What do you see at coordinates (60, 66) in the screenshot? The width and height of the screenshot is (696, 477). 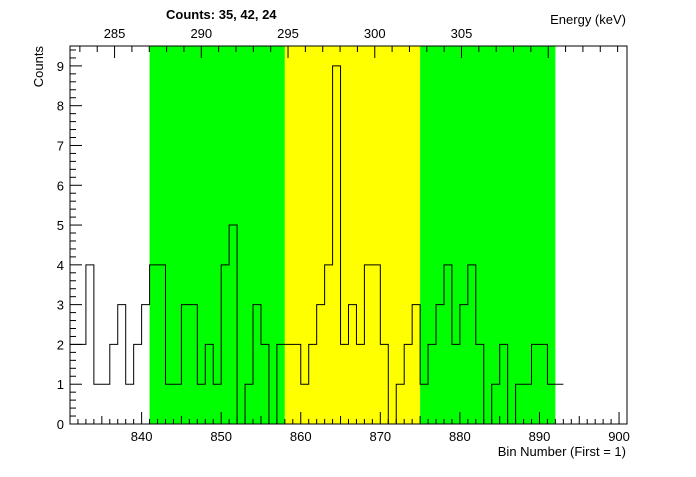 I see `y-tick-label: 9` at bounding box center [60, 66].